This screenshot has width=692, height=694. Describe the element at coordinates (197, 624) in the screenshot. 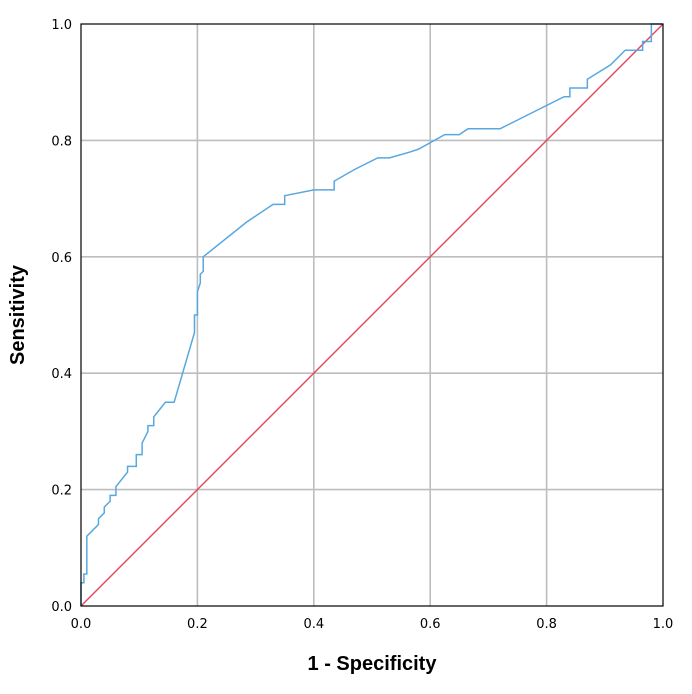

I see `x-tick-label: 0.2` at that location.